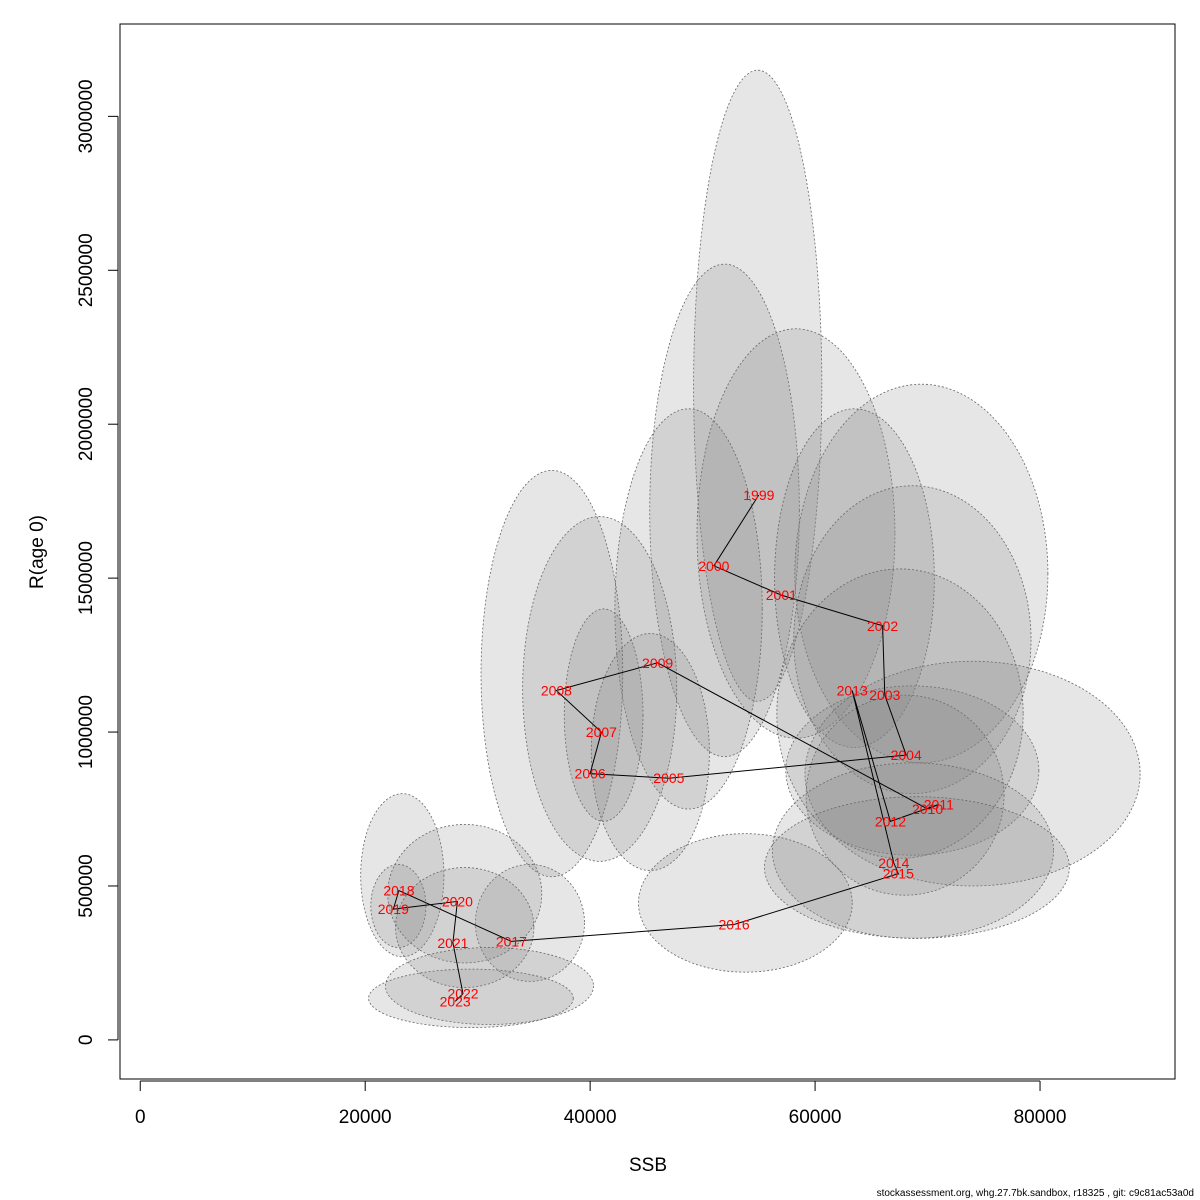 The width and height of the screenshot is (1200, 1200). Describe the element at coordinates (734, 924) in the screenshot. I see `year-label-2016: 2016` at that location.